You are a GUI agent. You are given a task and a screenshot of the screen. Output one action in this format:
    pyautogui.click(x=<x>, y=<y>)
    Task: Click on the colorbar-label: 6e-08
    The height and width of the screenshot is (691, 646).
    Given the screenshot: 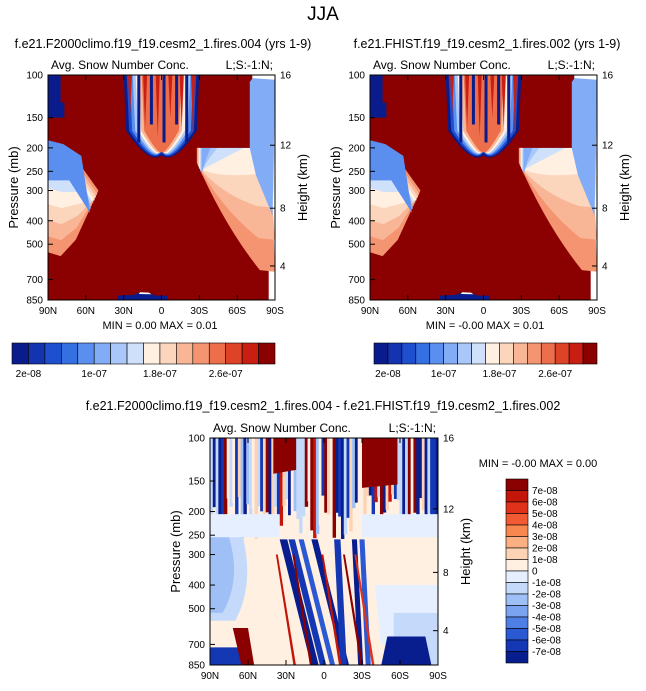 What is the action you would take?
    pyautogui.click(x=545, y=503)
    